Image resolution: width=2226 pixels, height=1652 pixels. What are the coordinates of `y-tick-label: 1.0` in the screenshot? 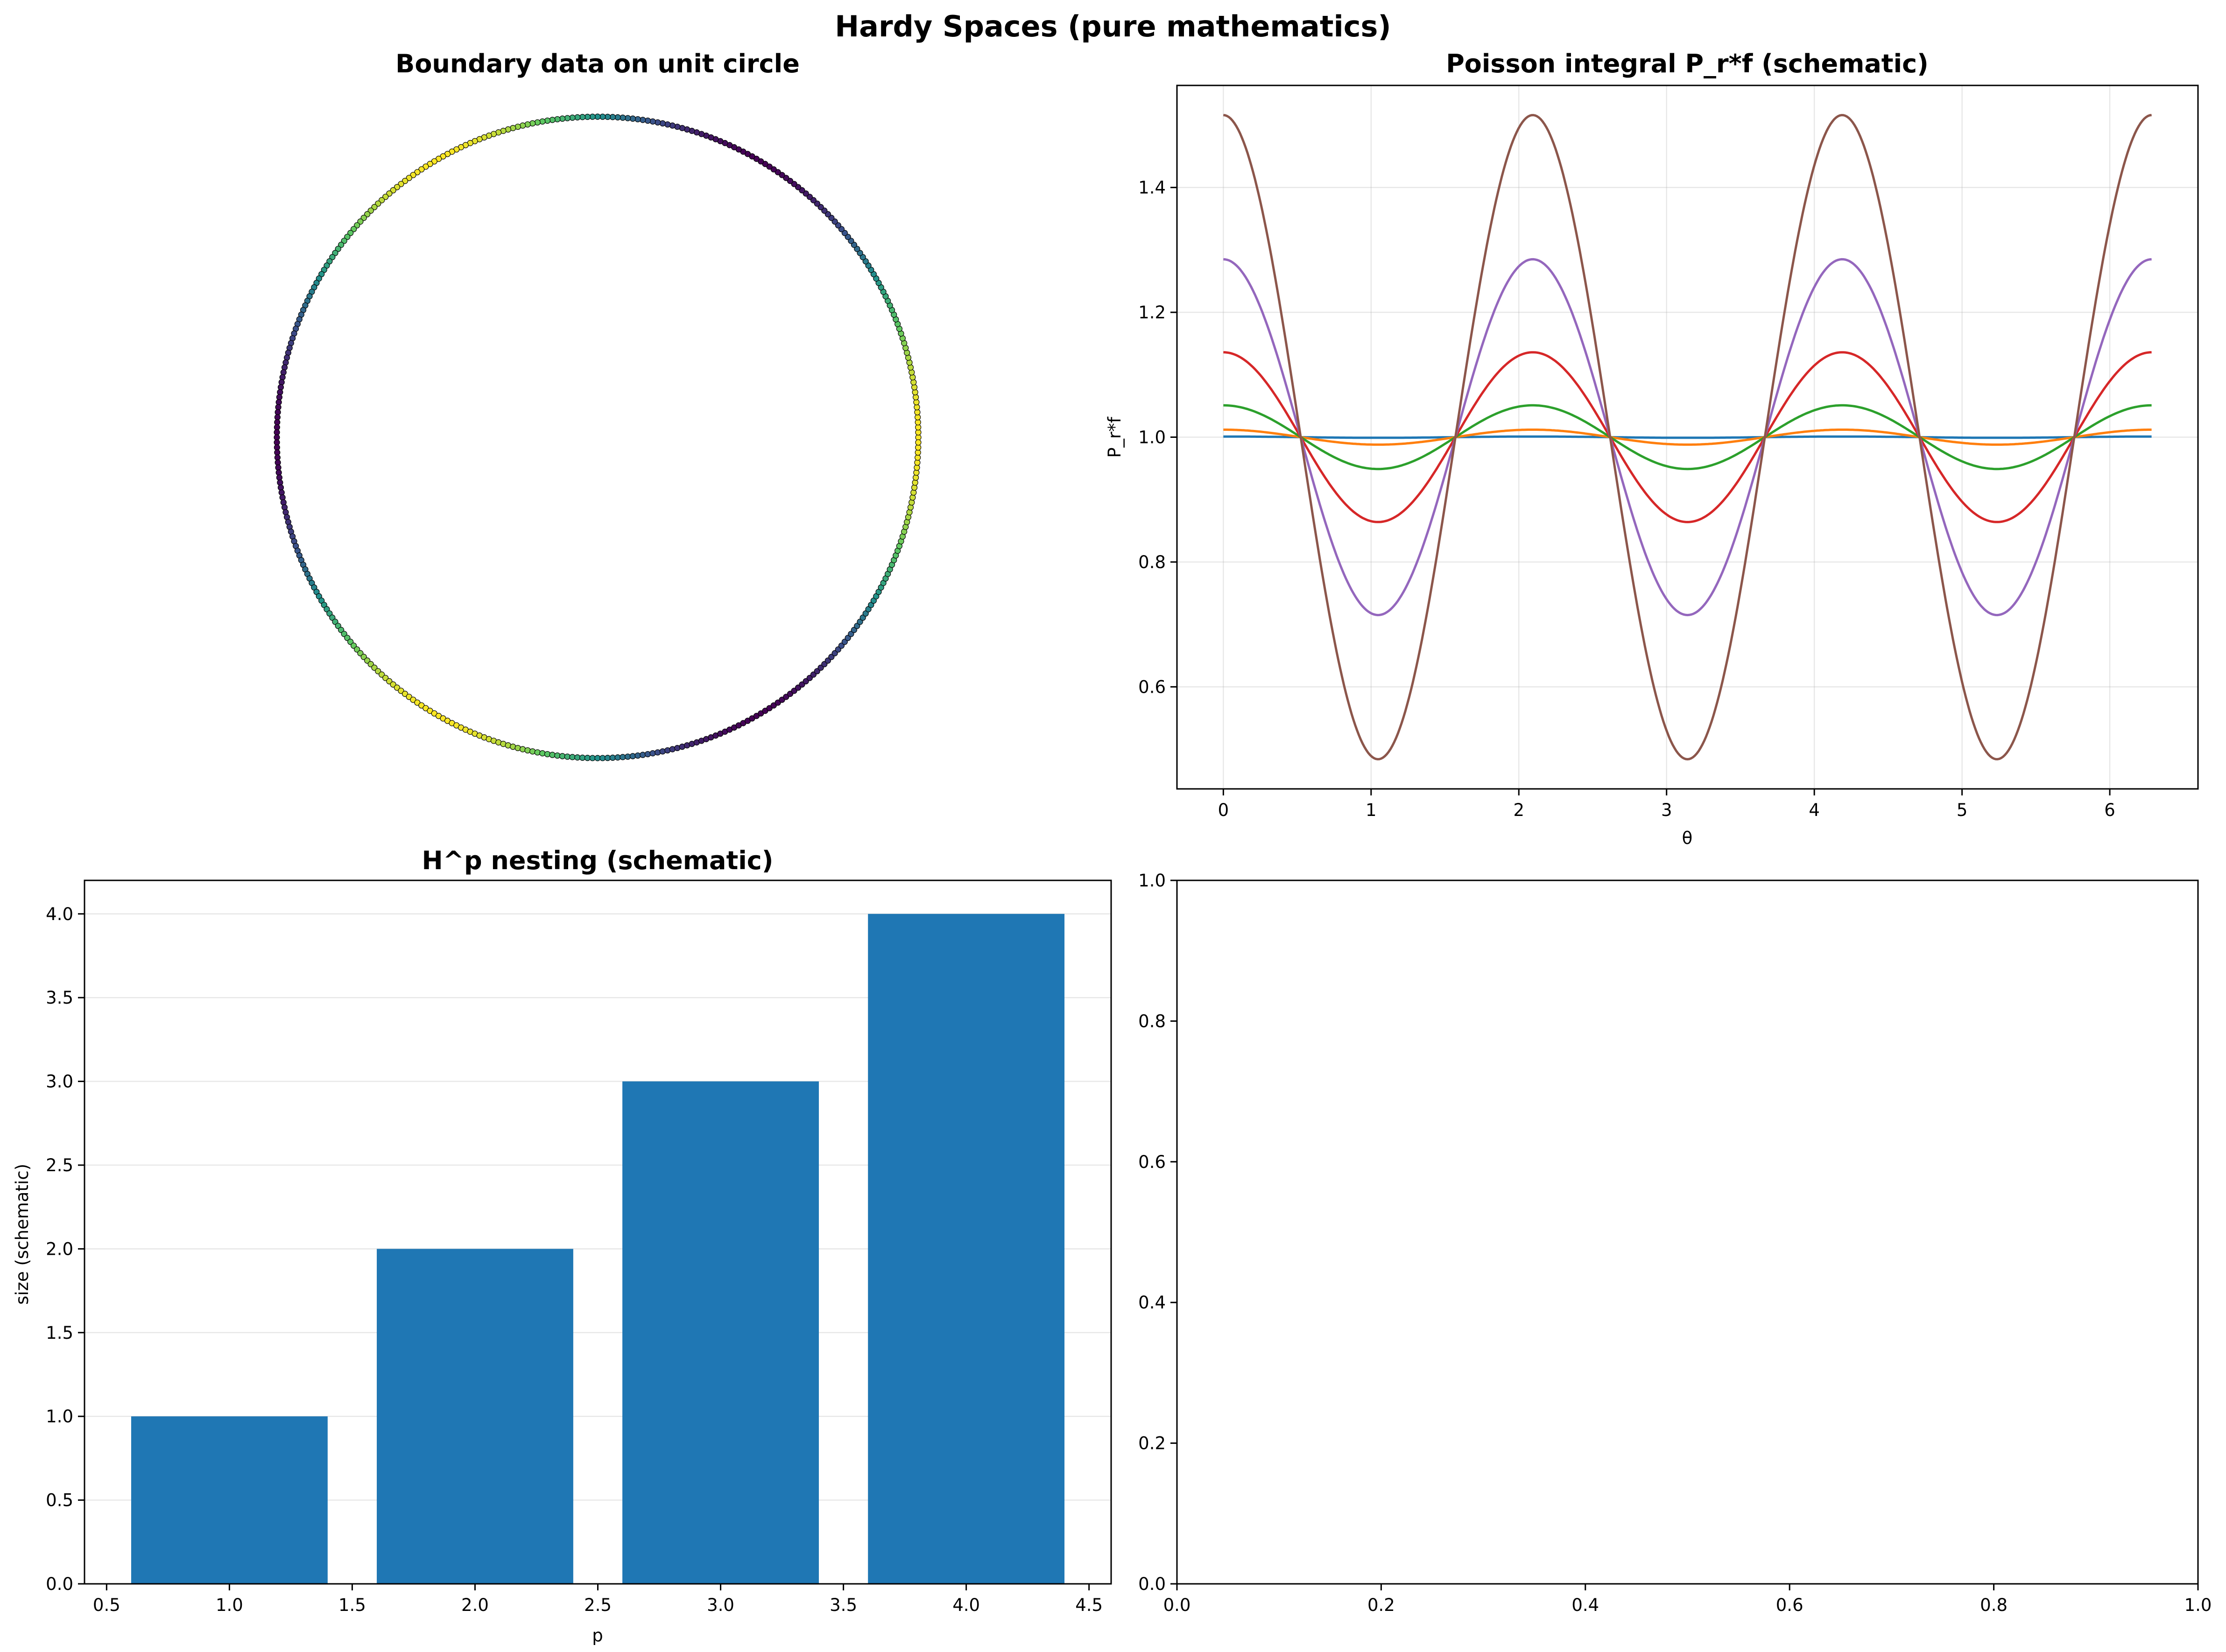 It's located at (59, 1416).